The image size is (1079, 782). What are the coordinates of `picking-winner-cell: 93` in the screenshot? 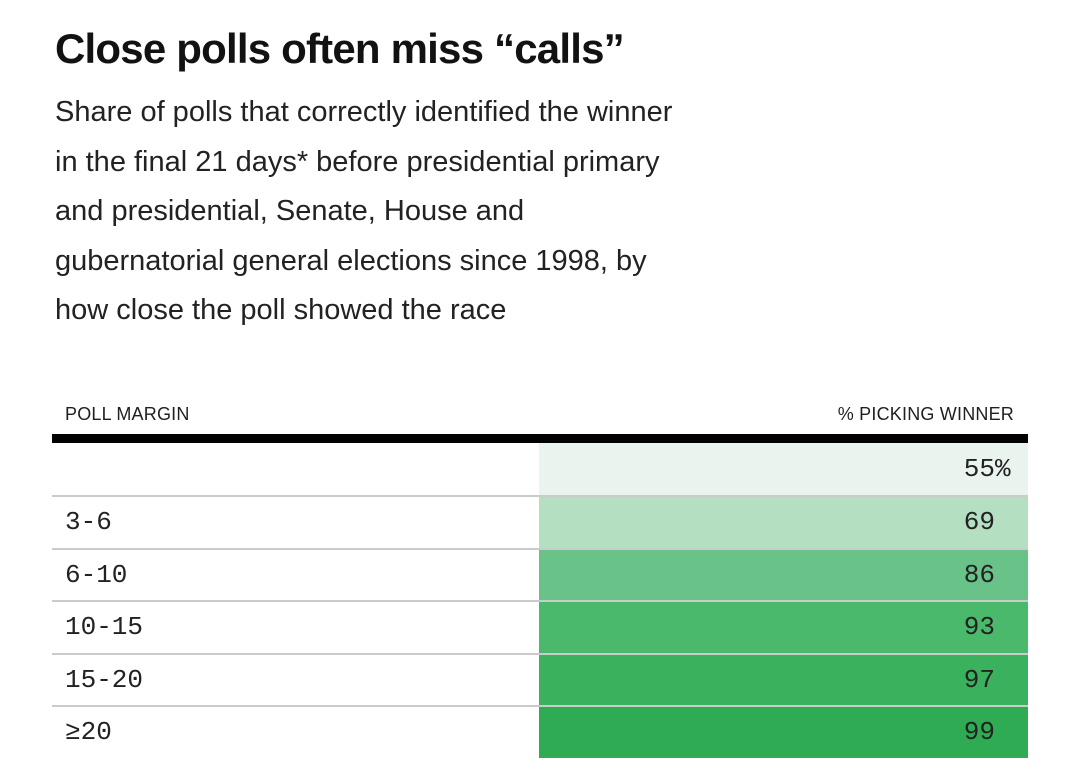 It's located at (783, 627).